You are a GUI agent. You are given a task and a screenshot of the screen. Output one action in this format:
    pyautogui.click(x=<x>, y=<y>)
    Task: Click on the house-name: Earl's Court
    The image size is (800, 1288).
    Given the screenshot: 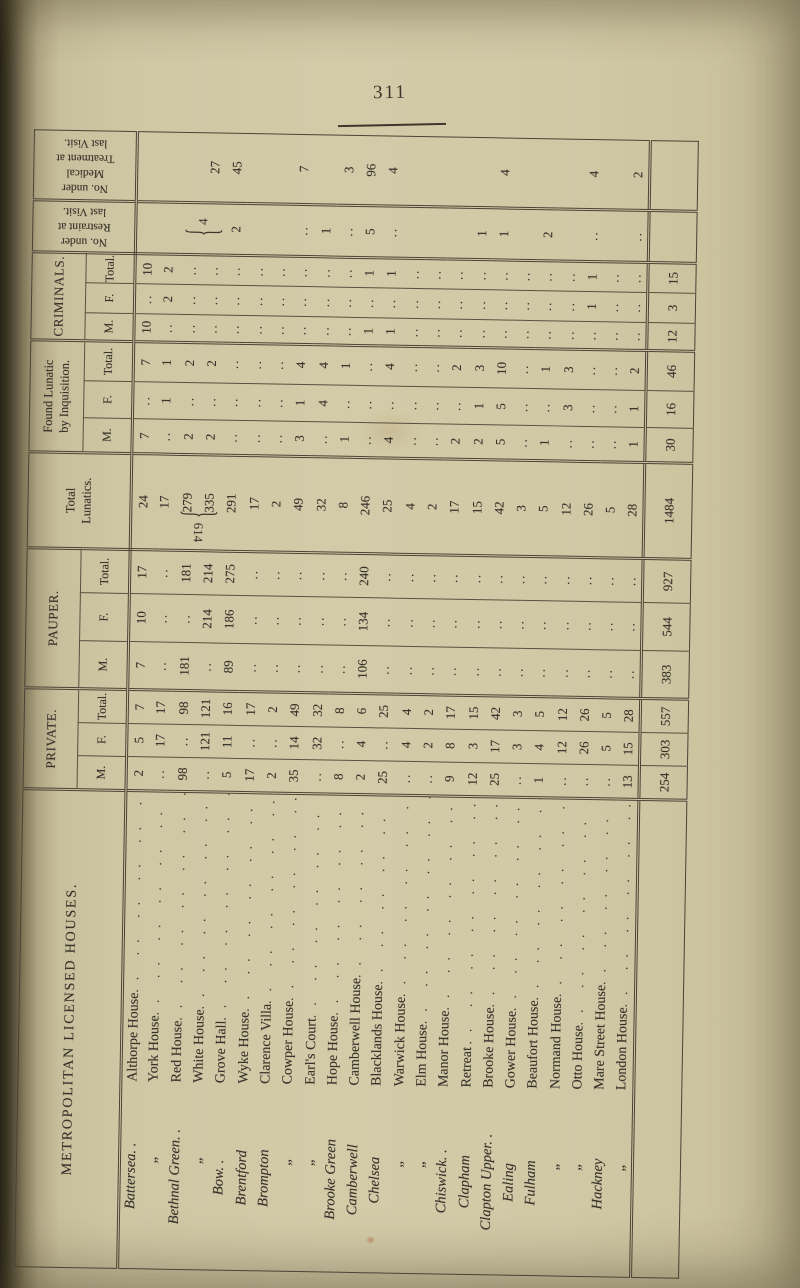 What is the action you would take?
    pyautogui.click(x=311, y=1051)
    